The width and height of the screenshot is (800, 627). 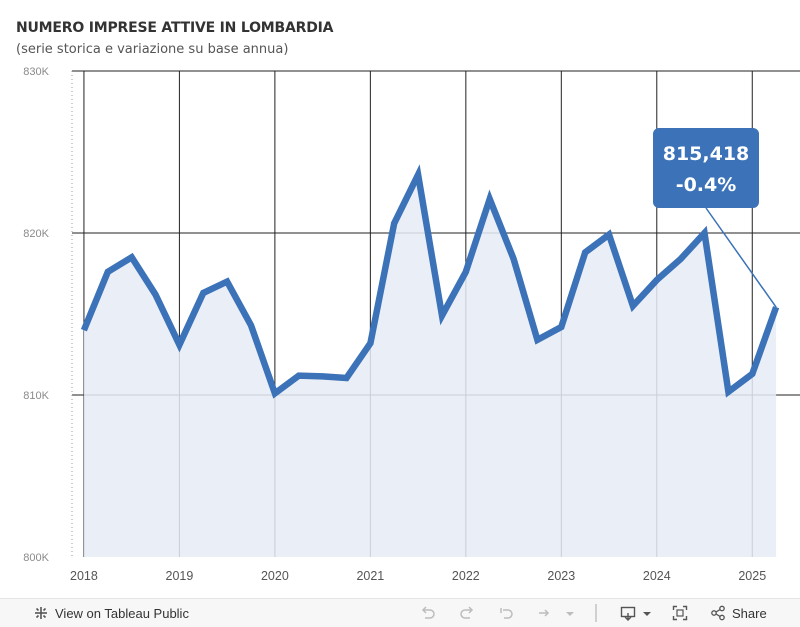 What do you see at coordinates (36, 72) in the screenshot?
I see `y-tick-label: 830K` at bounding box center [36, 72].